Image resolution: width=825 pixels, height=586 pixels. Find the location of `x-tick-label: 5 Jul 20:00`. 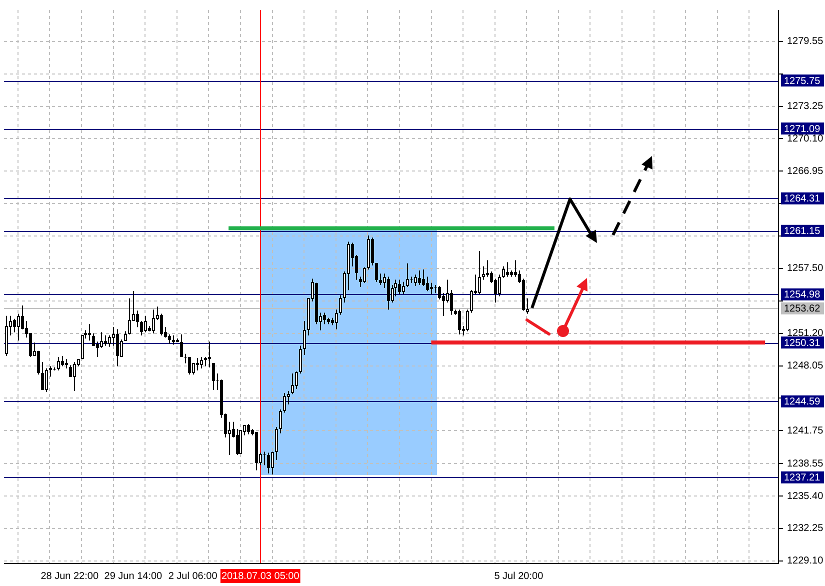

x-tick-label: 5 Jul 20:00 is located at coordinates (519, 576).